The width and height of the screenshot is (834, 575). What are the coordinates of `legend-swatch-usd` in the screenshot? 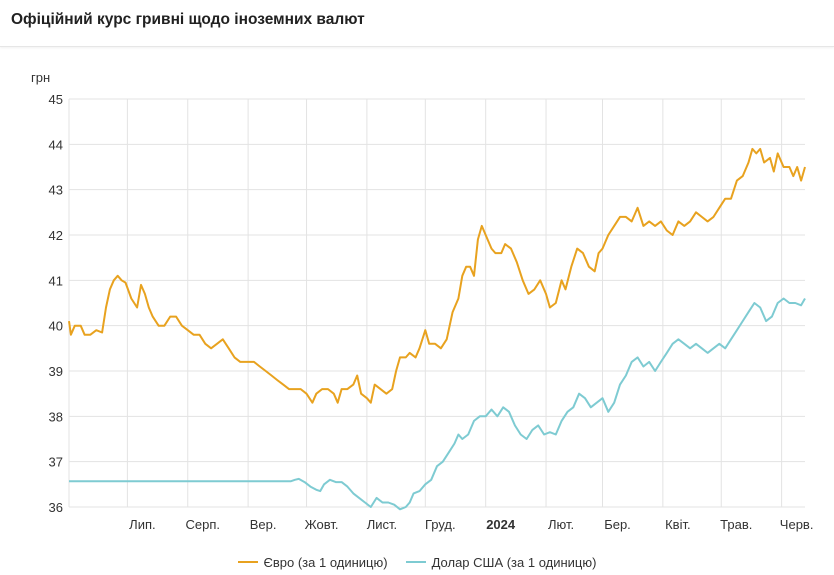 It's located at (415, 562).